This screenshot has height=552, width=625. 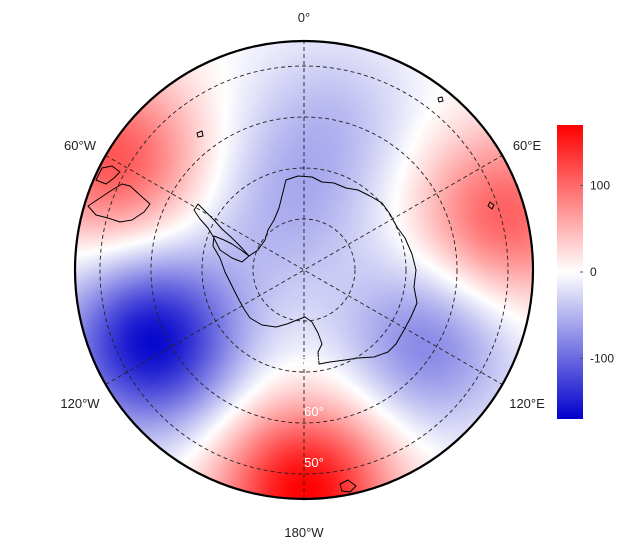 I want to click on new-zealand-coastline, so click(x=348, y=486).